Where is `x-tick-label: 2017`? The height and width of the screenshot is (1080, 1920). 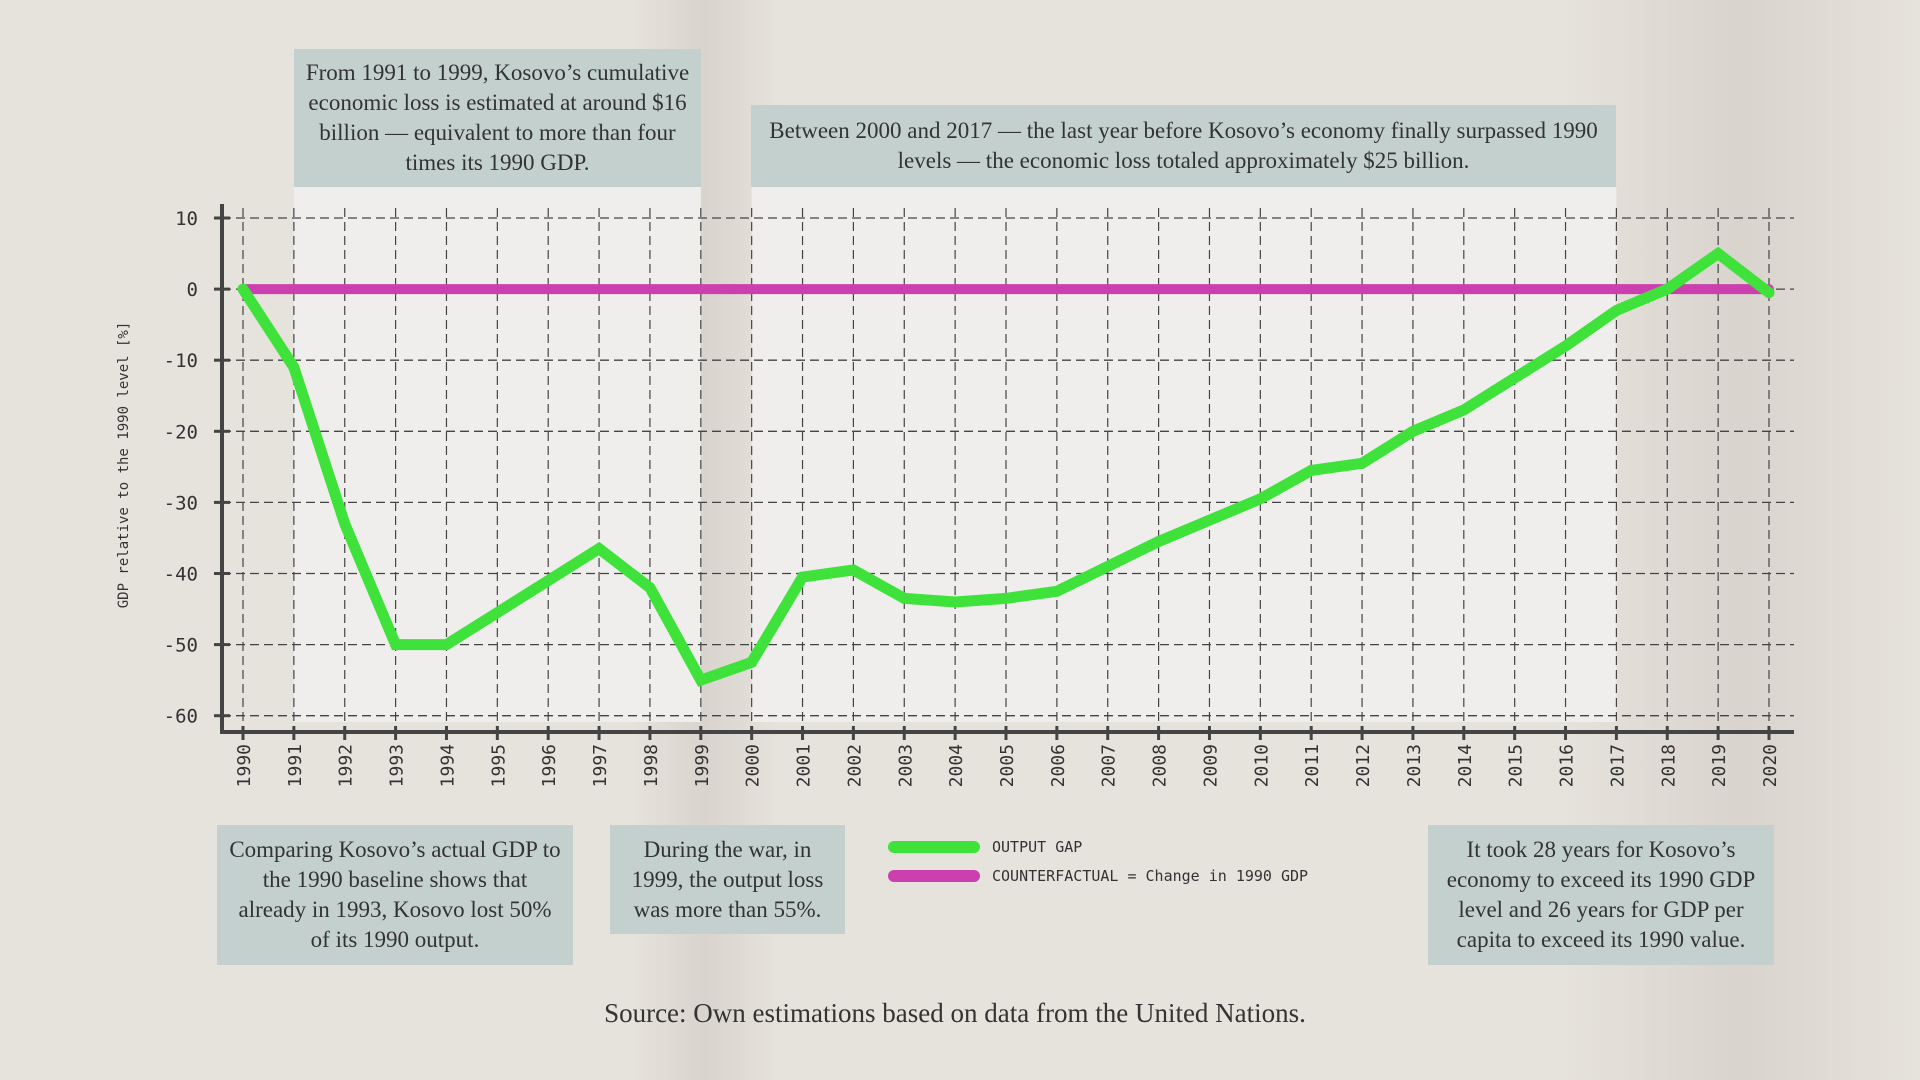 x-tick-label: 2017 is located at coordinates (1617, 765).